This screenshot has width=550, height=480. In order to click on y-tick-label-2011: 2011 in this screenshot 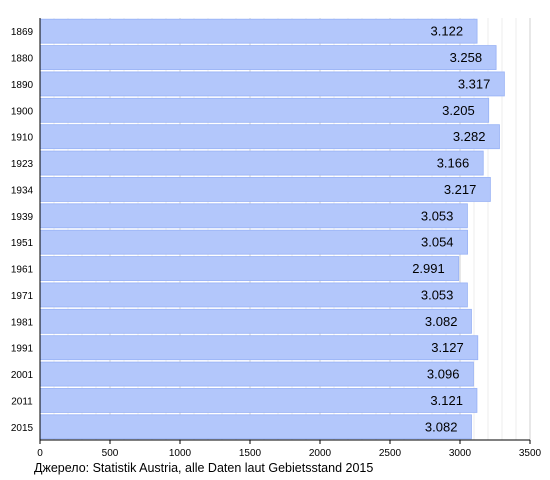, I will do `click(22, 401)`.